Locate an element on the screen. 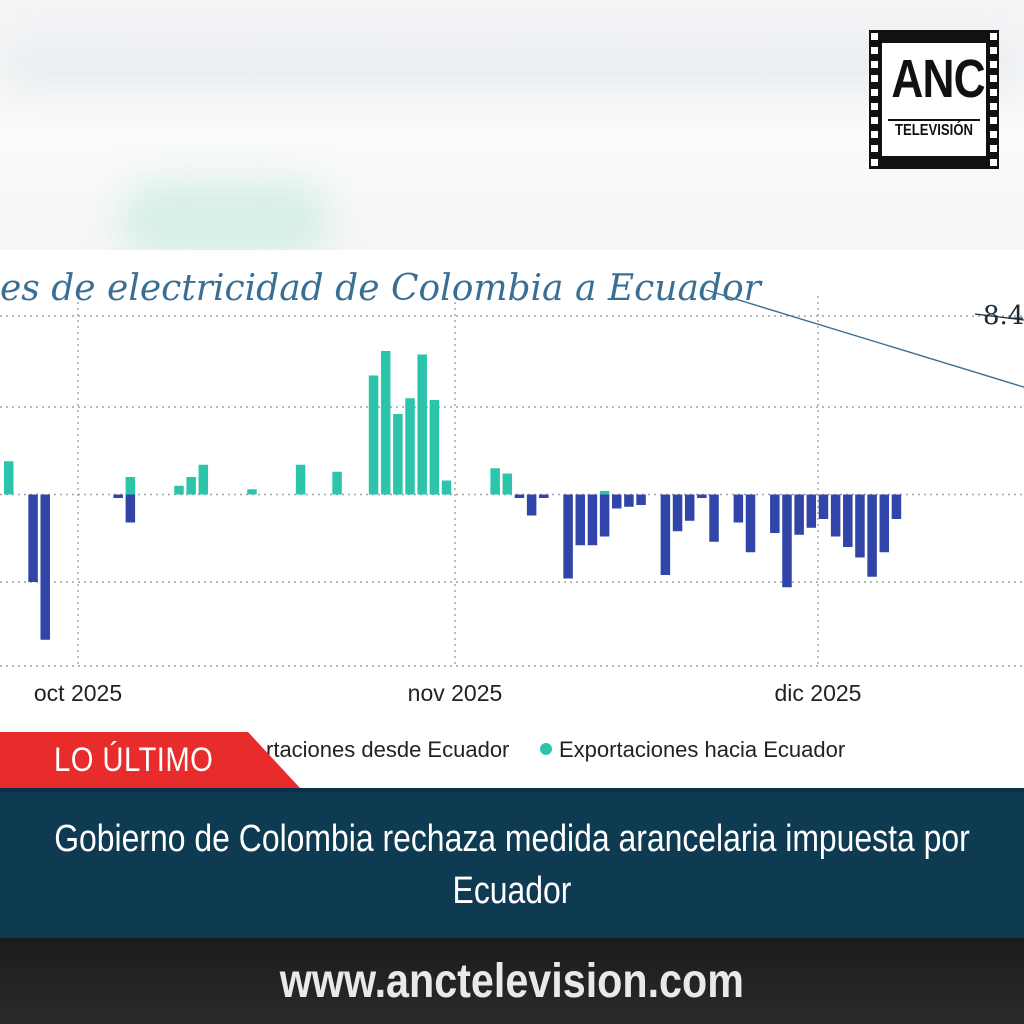 This screenshot has width=1024, height=1024. x-tick-dic: dic 2025 is located at coordinates (818, 693).